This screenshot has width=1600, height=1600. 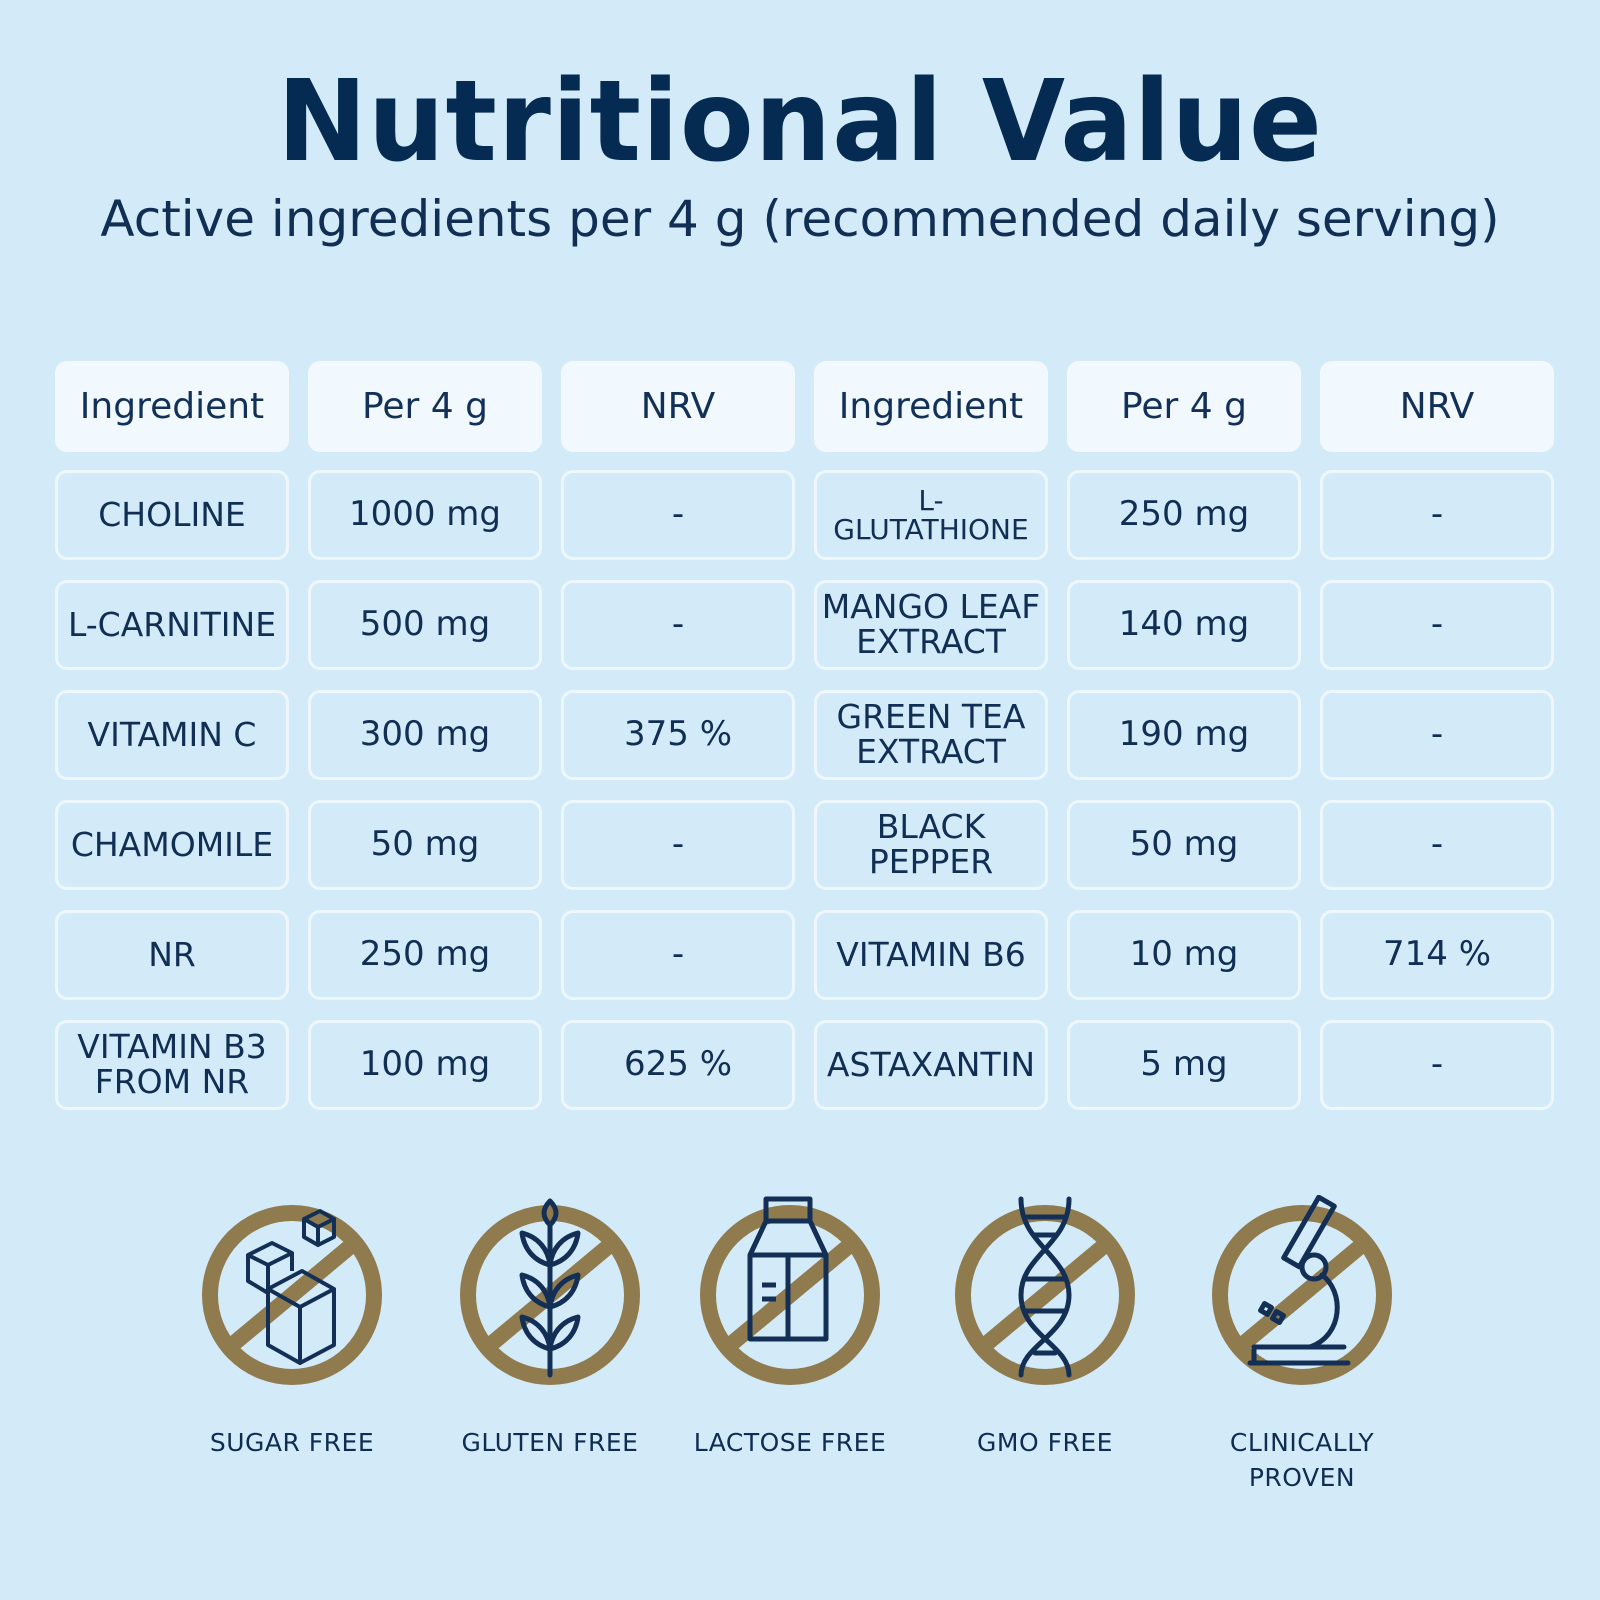 What do you see at coordinates (1184, 625) in the screenshot?
I see `amount-cell: 140 mg` at bounding box center [1184, 625].